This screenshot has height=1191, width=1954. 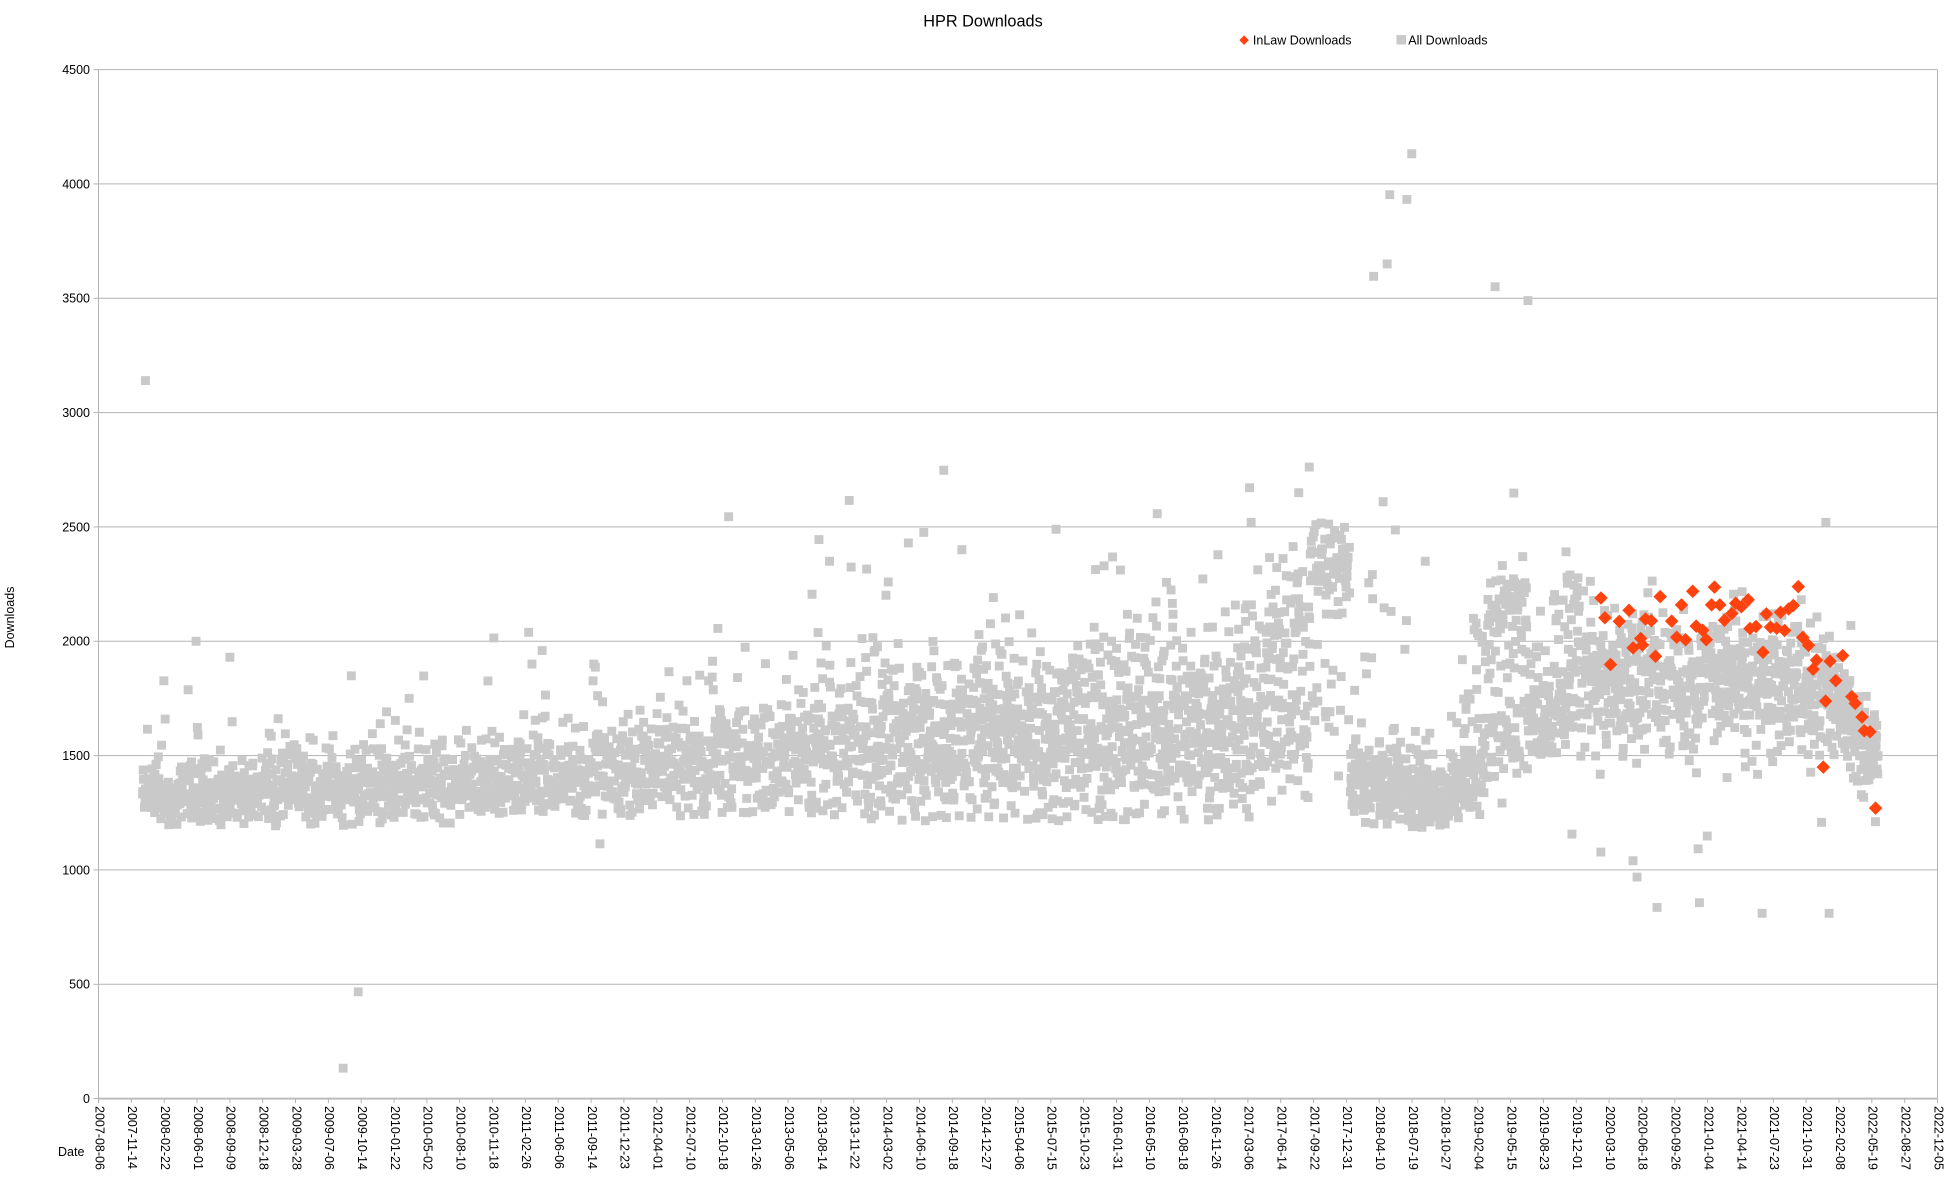 What do you see at coordinates (132, 1137) in the screenshot?
I see `svg-text: 2007-11-14` at bounding box center [132, 1137].